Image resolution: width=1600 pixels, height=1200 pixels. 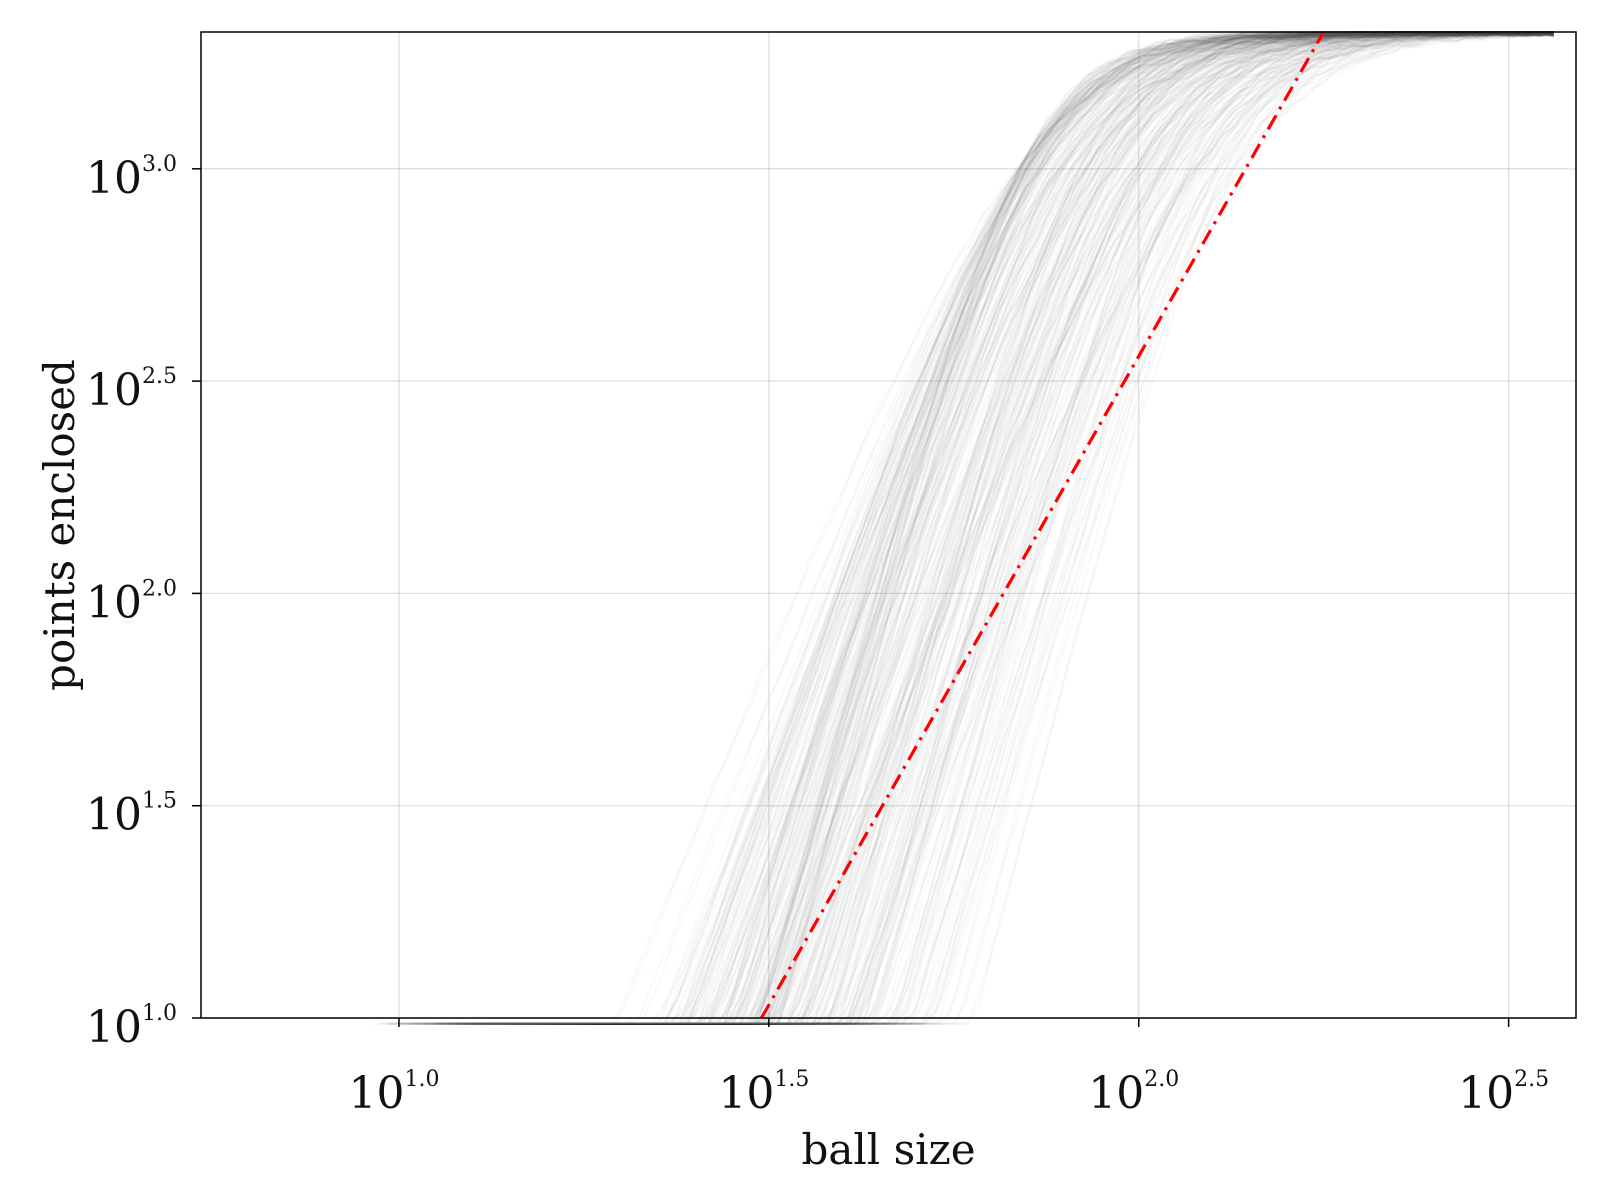 What do you see at coordinates (131, 602) in the screenshot?
I see `y-tick-label: 102.0` at bounding box center [131, 602].